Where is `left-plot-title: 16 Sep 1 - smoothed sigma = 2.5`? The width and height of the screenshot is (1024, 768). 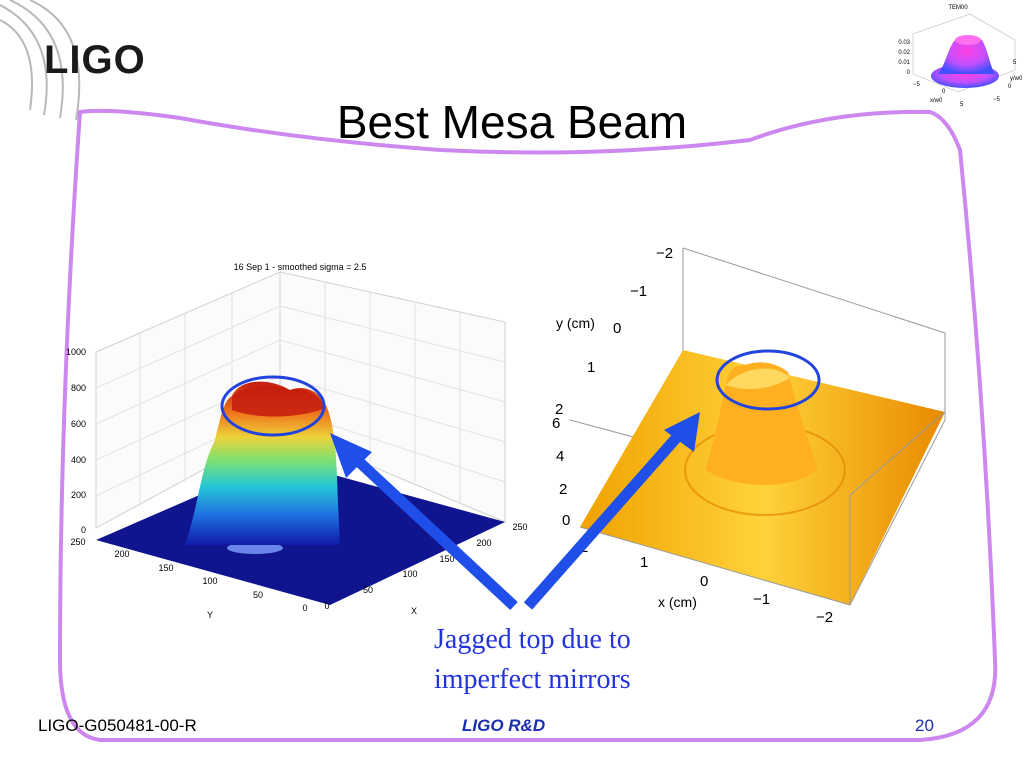
left-plot-title: 16 Sep 1 - smoothed sigma = 2.5 is located at coordinates (300, 267).